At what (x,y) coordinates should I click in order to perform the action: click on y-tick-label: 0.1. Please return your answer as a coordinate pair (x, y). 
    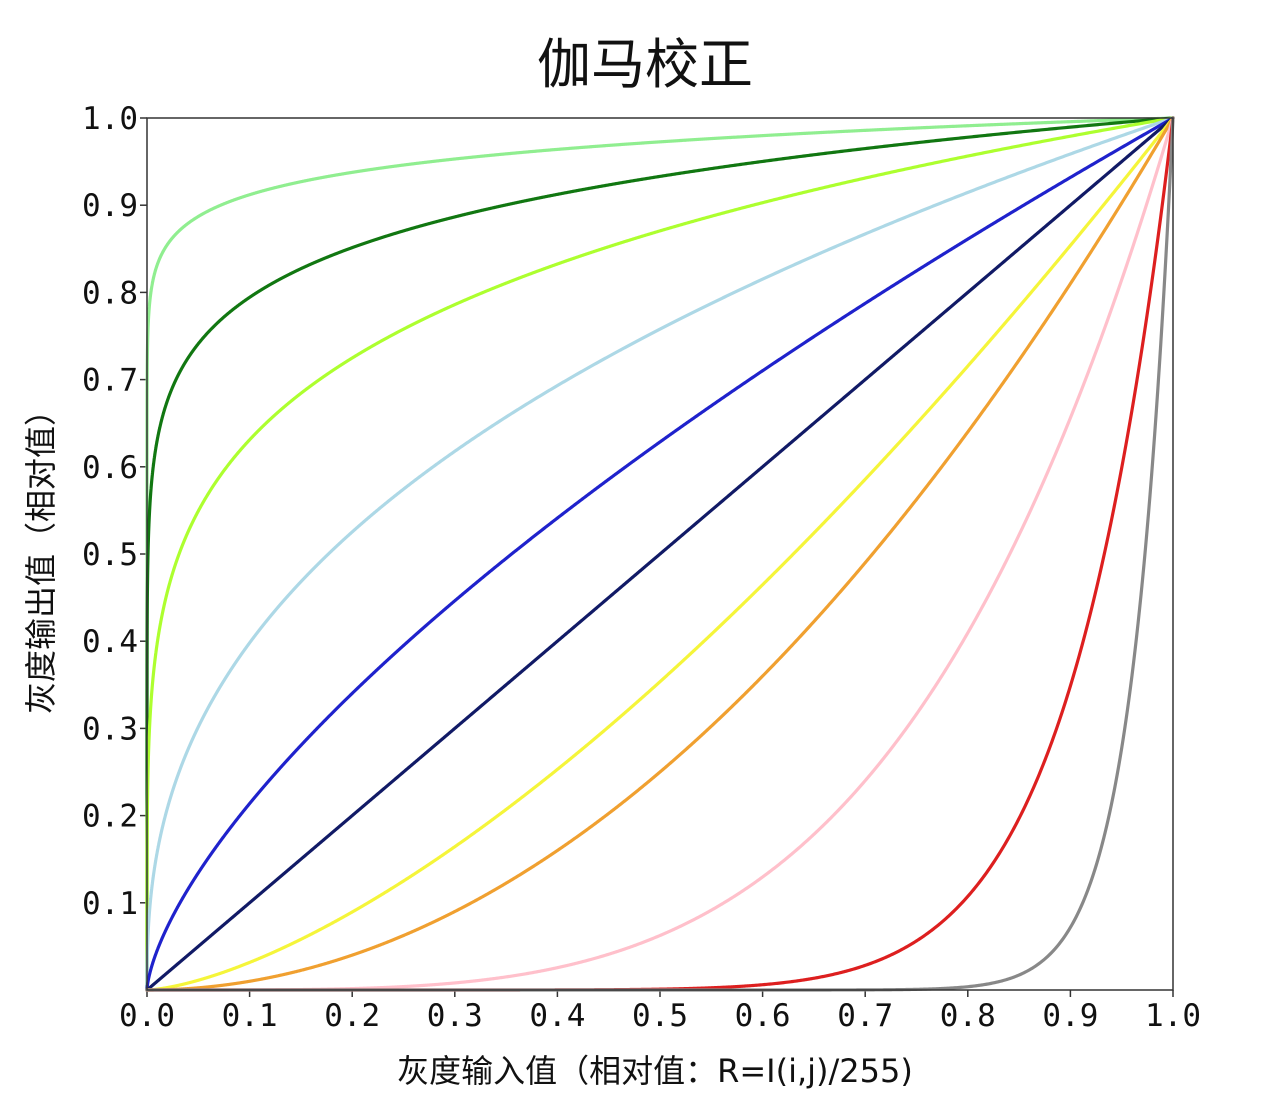
    Looking at the image, I should click on (110, 904).